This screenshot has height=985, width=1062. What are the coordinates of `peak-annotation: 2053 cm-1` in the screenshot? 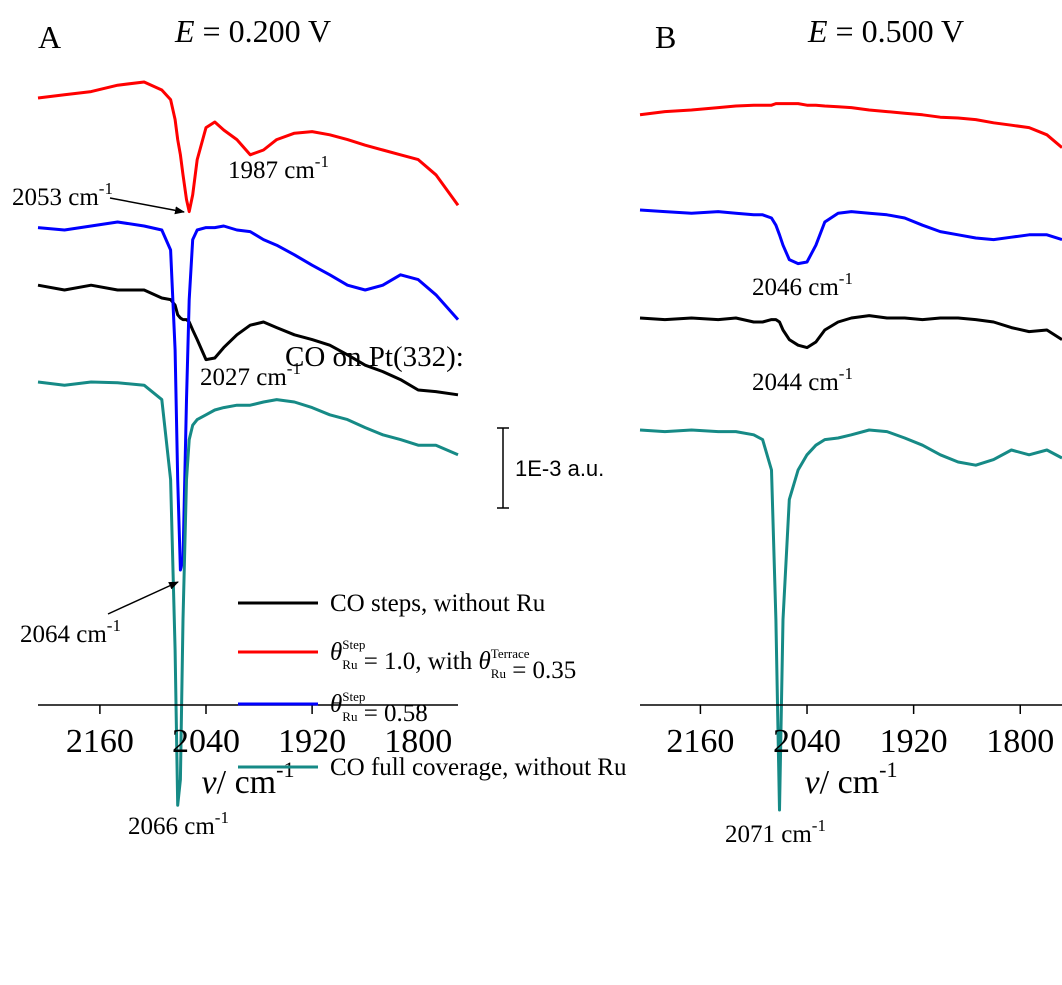 It's located at (62, 195).